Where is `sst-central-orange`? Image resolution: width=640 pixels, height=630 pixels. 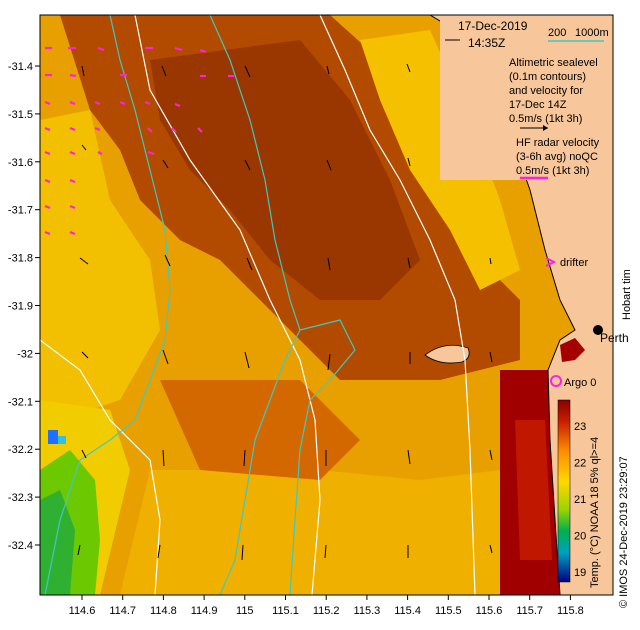 sst-central-orange is located at coordinates (260, 430).